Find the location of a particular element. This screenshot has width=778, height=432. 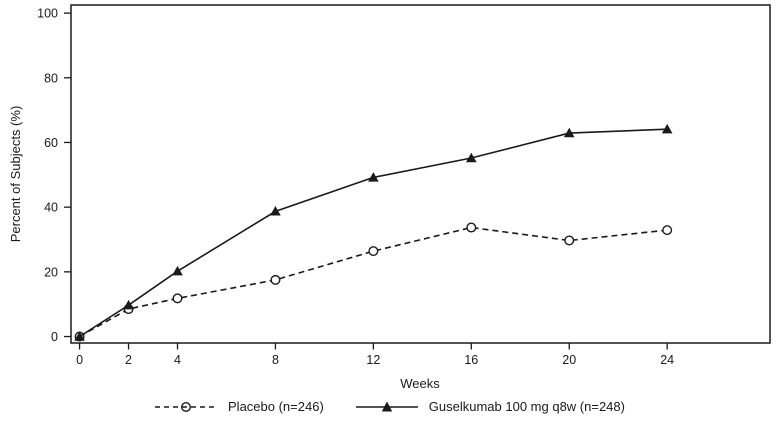

legend-item-placebo: Placebo (n=246) is located at coordinates (238, 406).